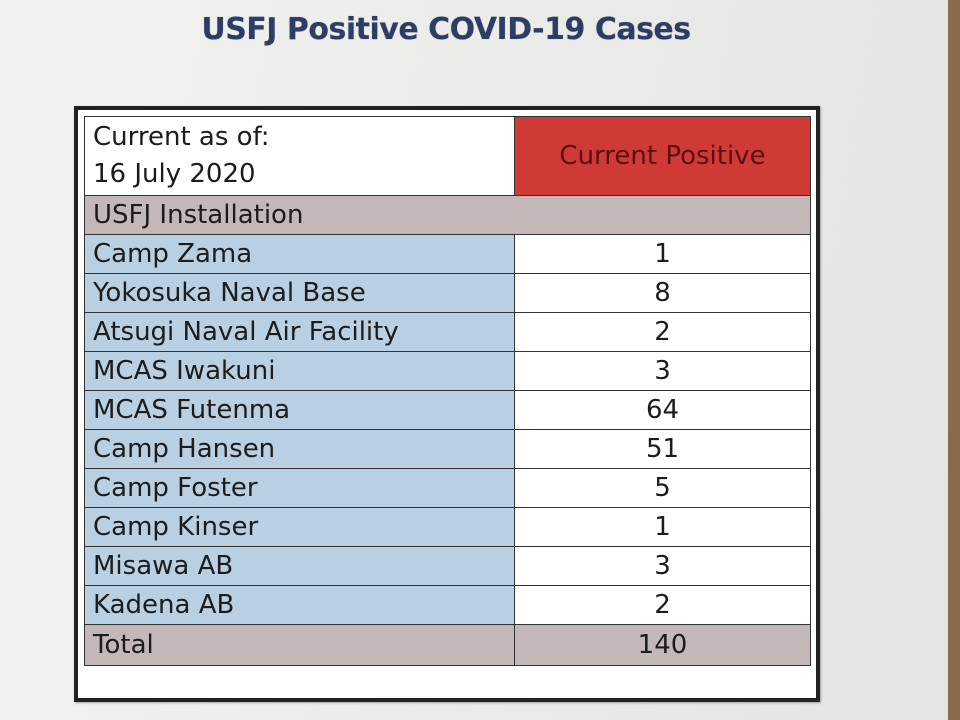 Image resolution: width=960 pixels, height=720 pixels. What do you see at coordinates (299, 488) in the screenshot?
I see `installation-name: Camp Foster` at bounding box center [299, 488].